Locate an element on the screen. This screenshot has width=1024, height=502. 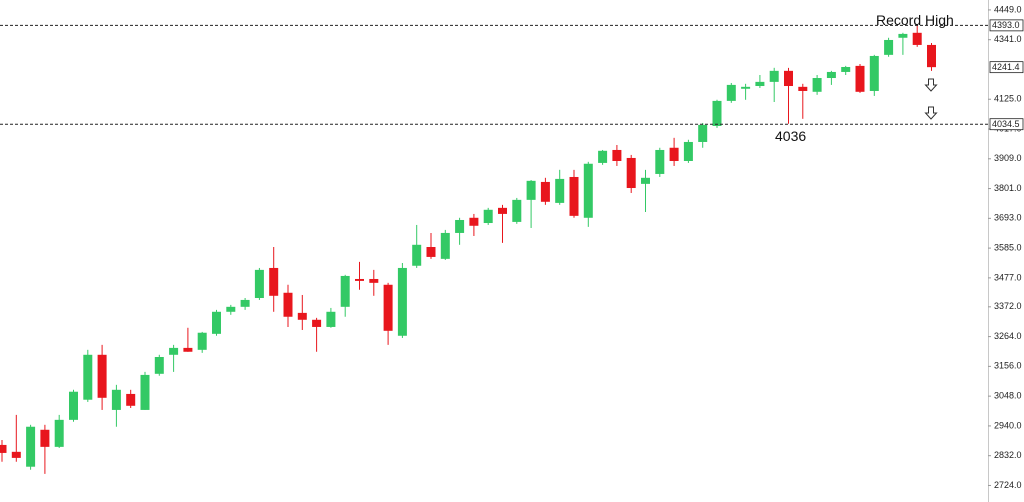
y-tick-label: 3372.0 is located at coordinates (1008, 306).